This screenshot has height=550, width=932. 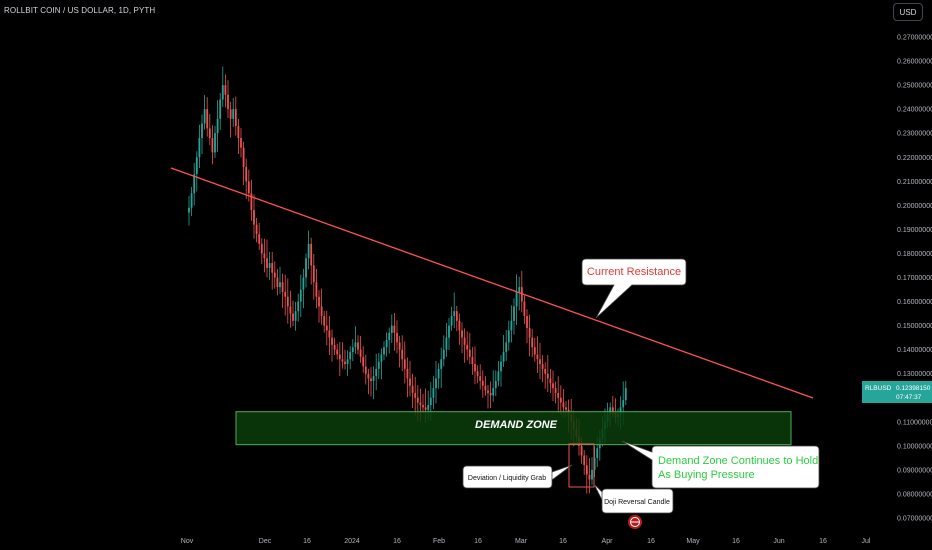 What do you see at coordinates (878, 388) in the screenshot?
I see `price-badge-symbol: RLBUSD` at bounding box center [878, 388].